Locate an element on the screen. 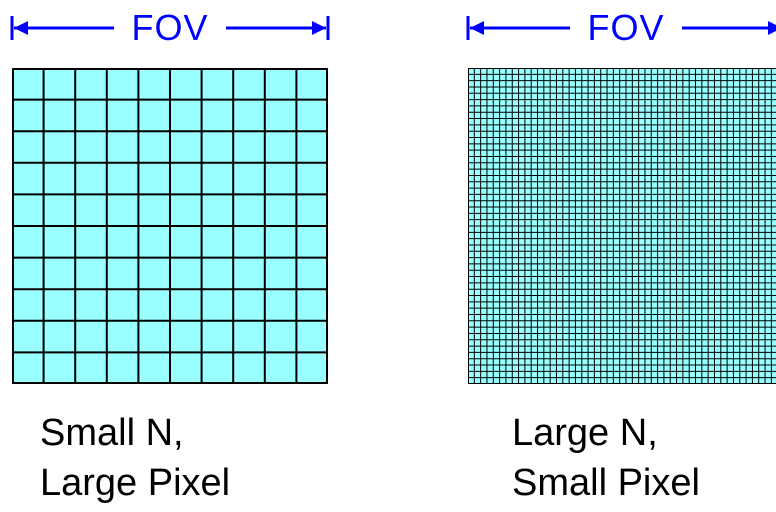  caption: Large N, Small Pixel is located at coordinates (606, 458).